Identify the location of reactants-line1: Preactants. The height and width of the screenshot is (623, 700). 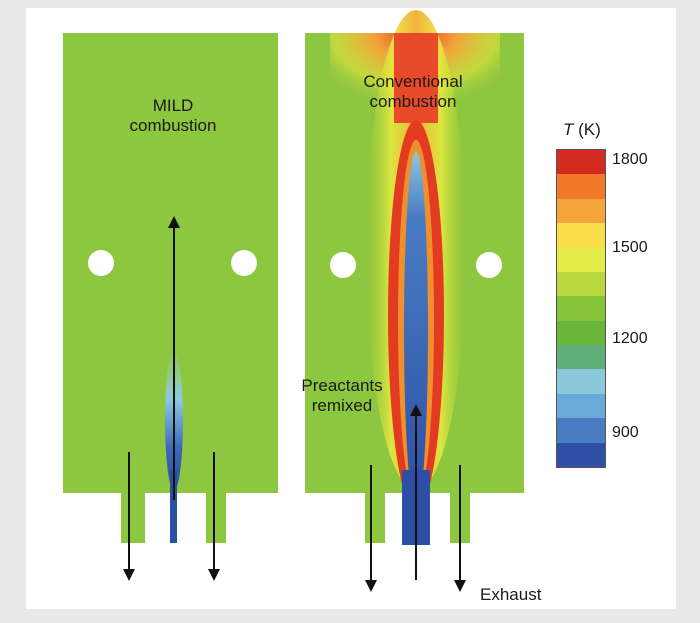
(342, 385).